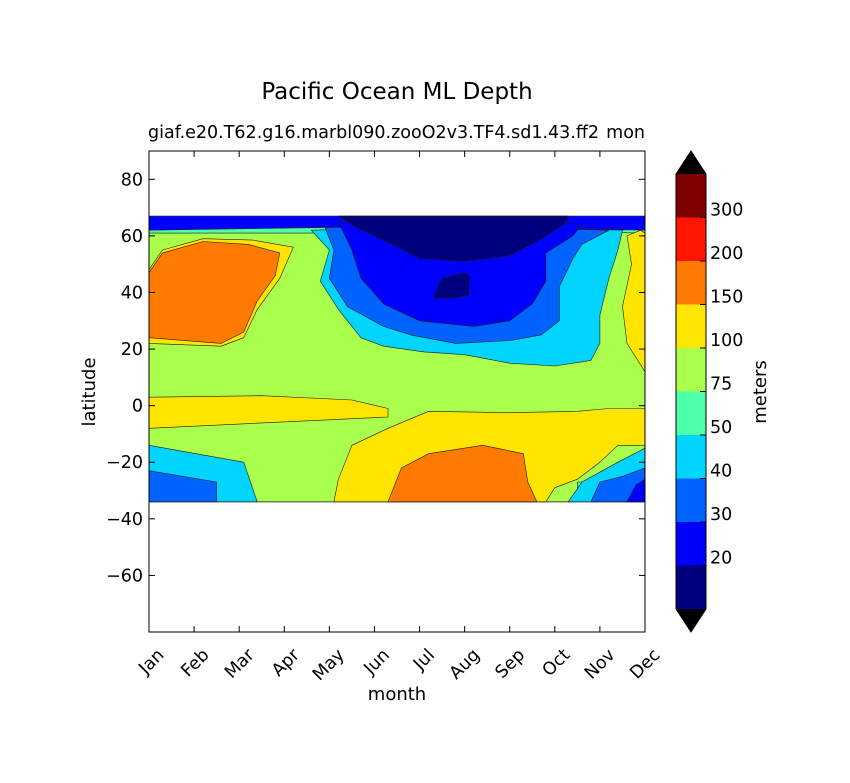 The height and width of the screenshot is (783, 850). What do you see at coordinates (691, 162) in the screenshot?
I see `colorbar-extend-max` at bounding box center [691, 162].